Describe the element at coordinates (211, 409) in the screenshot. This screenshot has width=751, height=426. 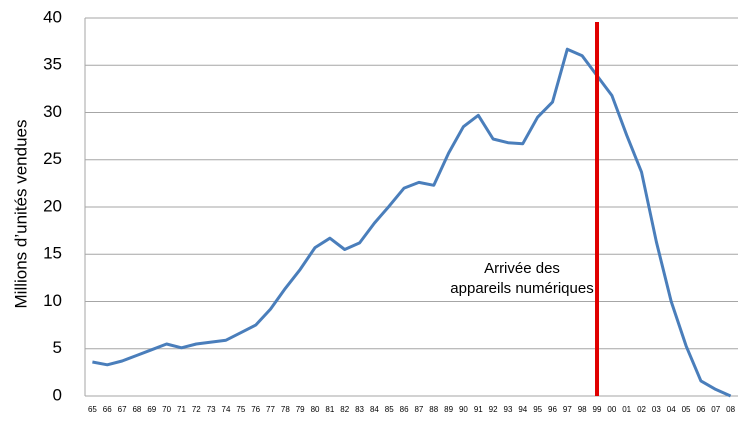
I see `x-tick-label: 73` at that location.